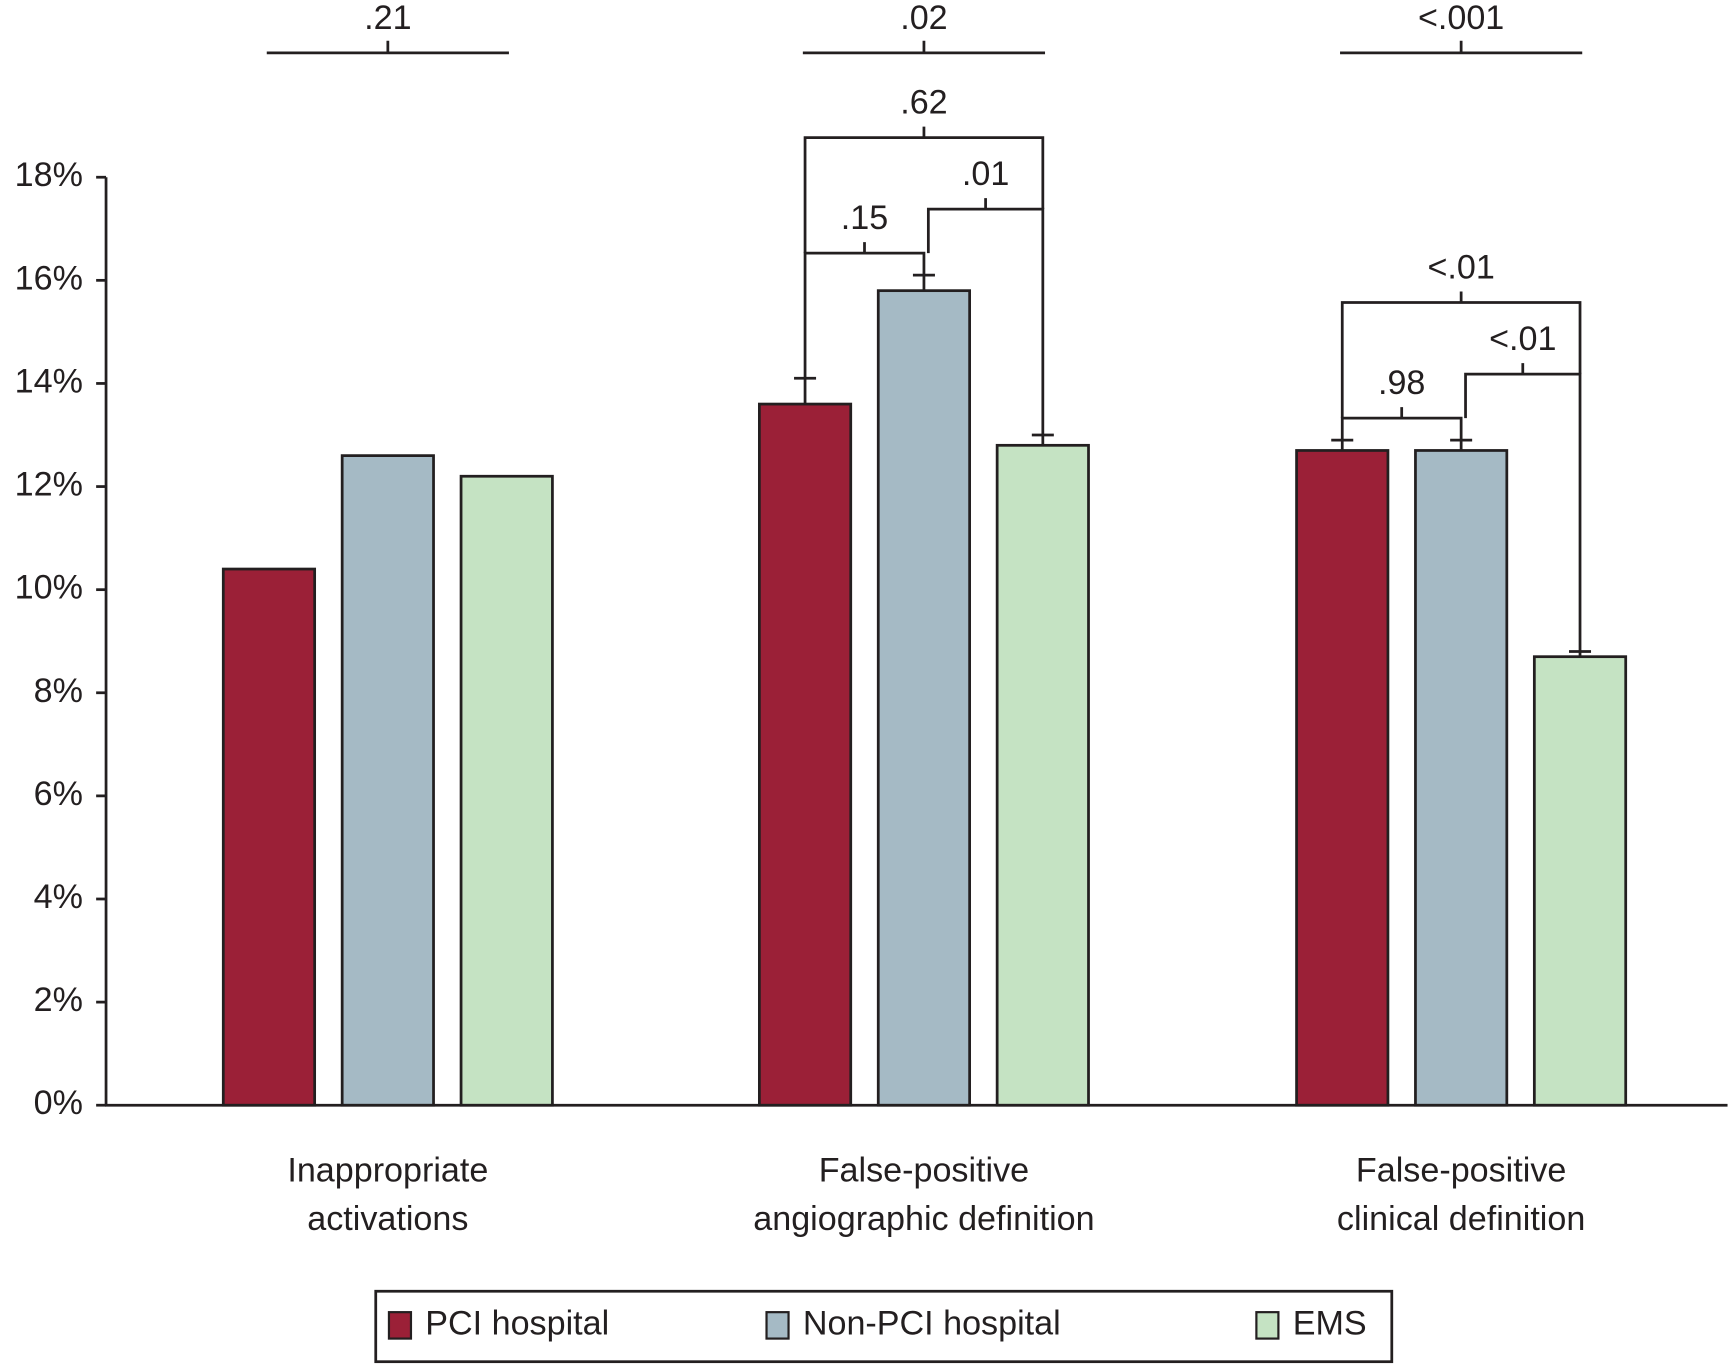  I want to click on y-tick-label: 0%, so click(58, 1103).